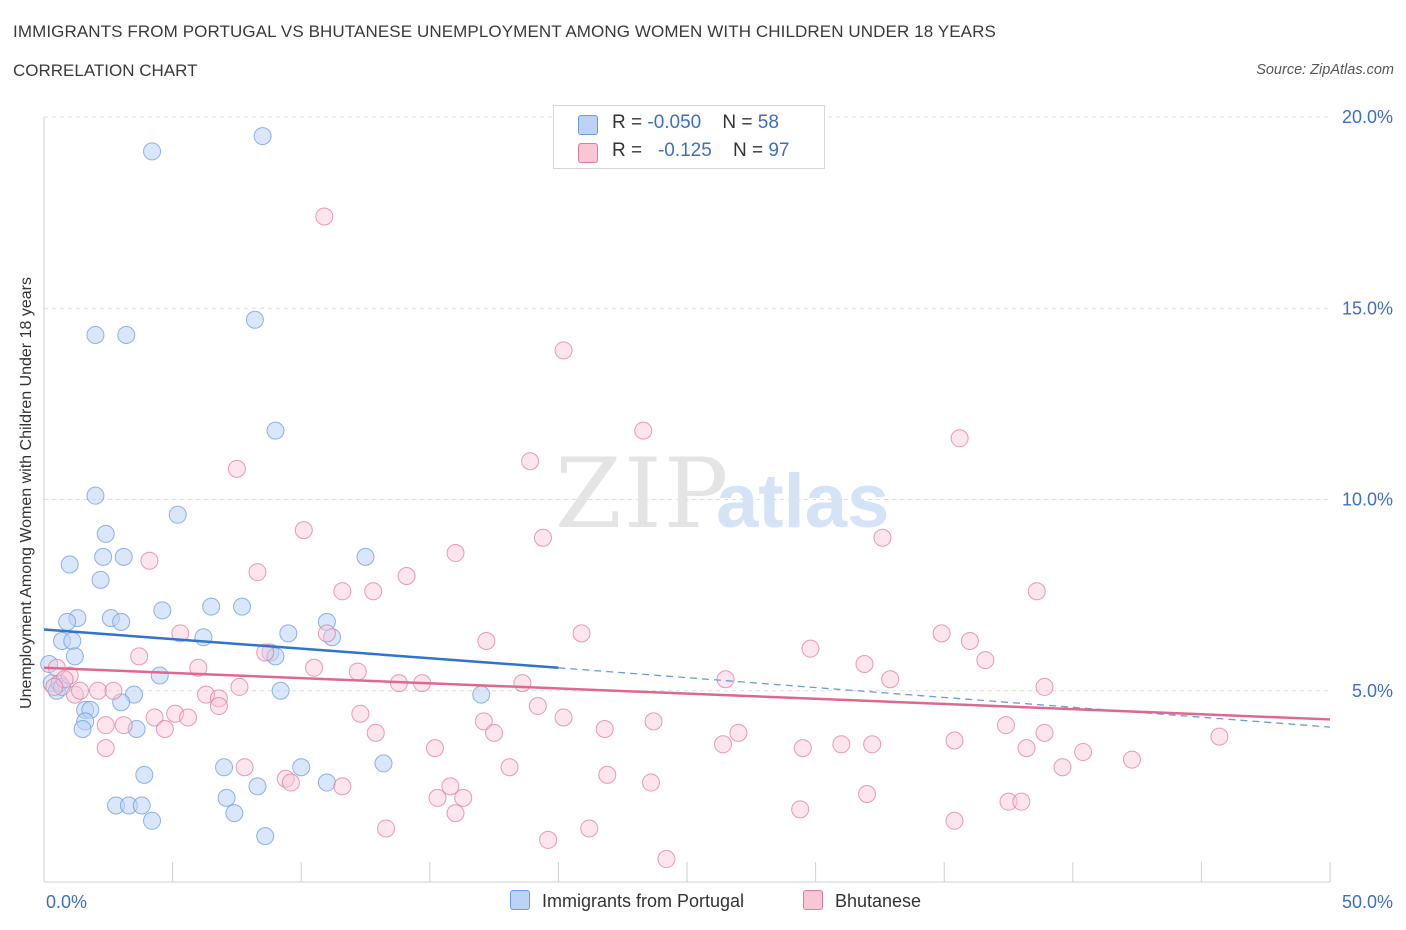  I want to click on bottom-legend-label-portugal: Immigrants from Portugal, so click(643, 901).